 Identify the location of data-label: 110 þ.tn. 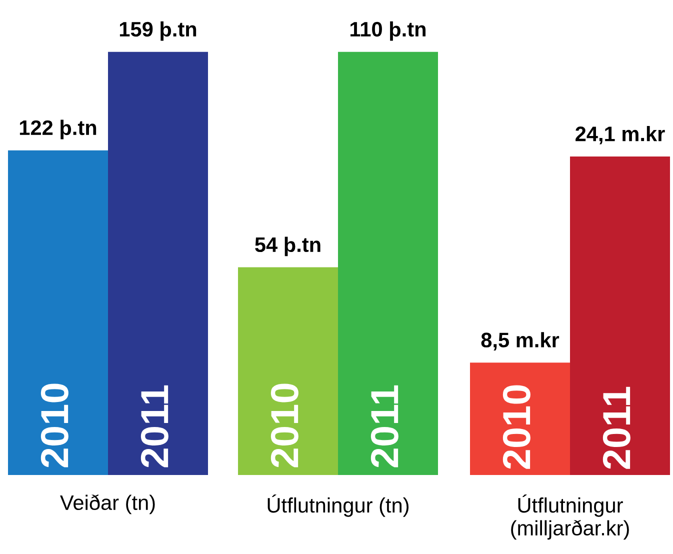
(388, 31).